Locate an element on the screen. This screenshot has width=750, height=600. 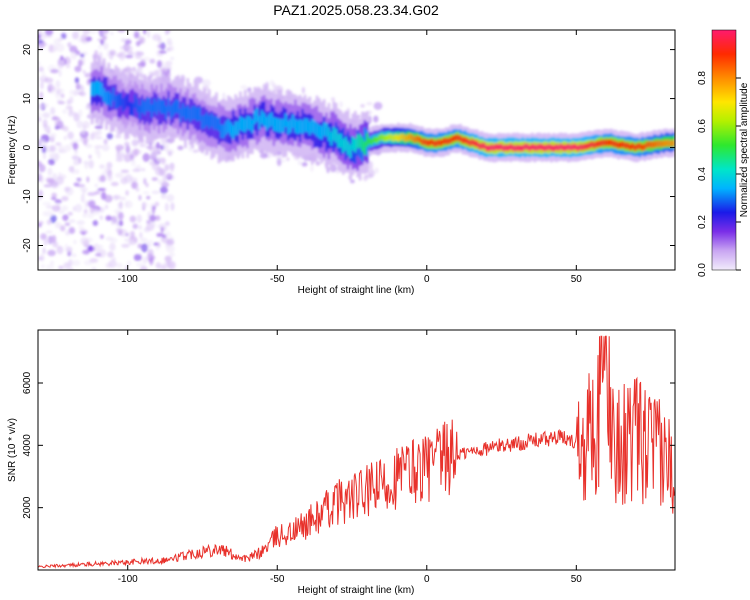
x-tick-label: -100 is located at coordinates (128, 579).